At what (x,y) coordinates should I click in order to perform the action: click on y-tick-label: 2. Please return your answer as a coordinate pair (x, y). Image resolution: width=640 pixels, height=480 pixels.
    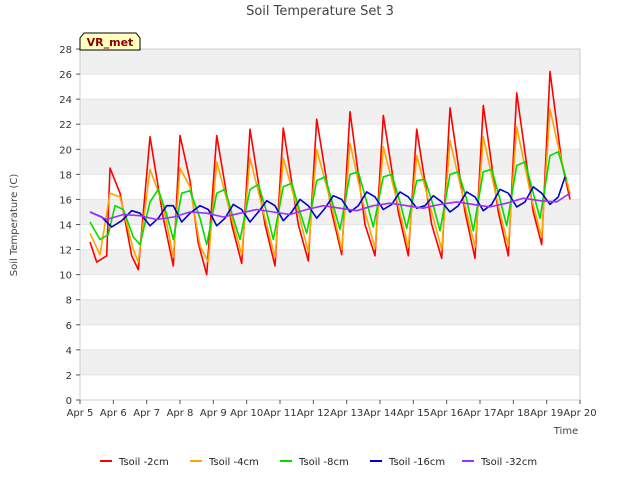
    Looking at the image, I should click on (69, 376).